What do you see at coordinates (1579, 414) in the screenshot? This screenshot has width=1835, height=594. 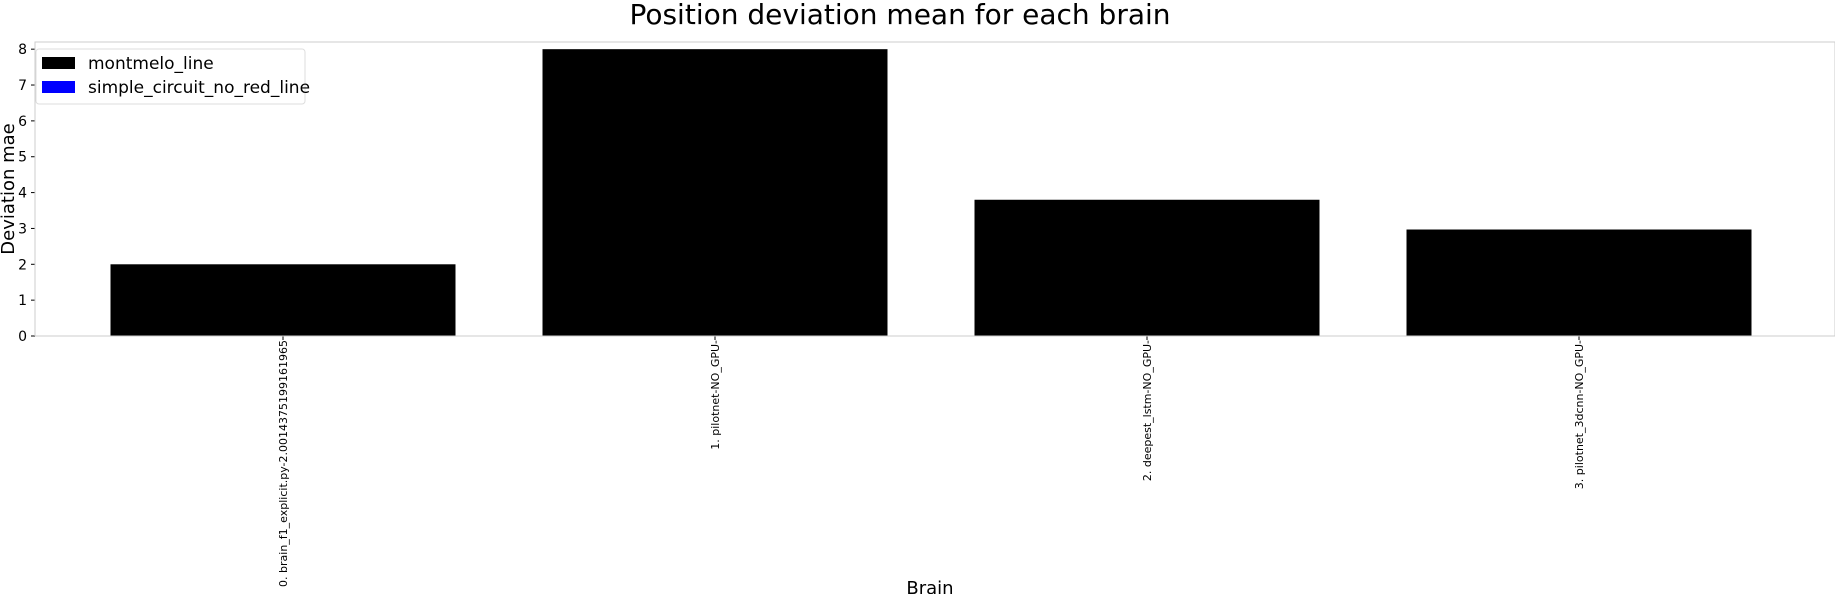 I see `x-tick-label: 3. pilotnet_3dcnn-NO_GPU-` at bounding box center [1579, 414].